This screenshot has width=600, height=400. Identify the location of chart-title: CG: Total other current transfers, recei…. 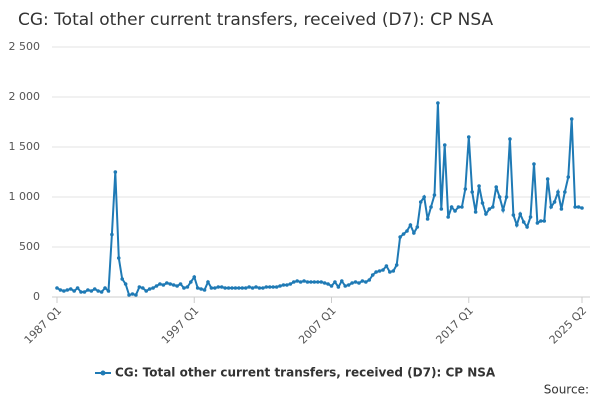
(255, 20).